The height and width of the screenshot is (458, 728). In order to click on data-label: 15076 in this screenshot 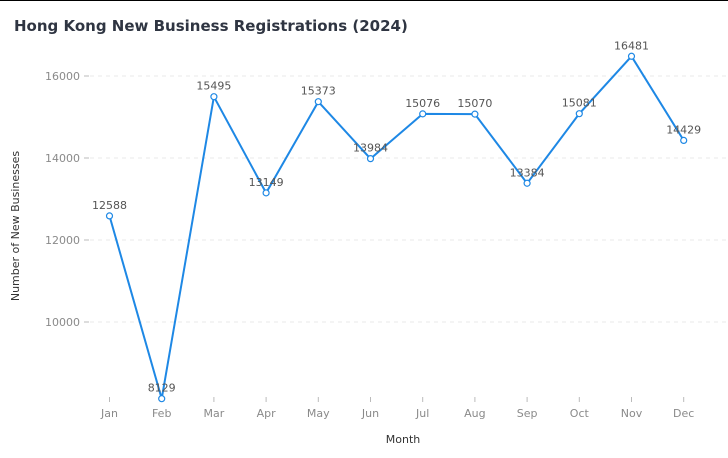, I will do `click(422, 103)`.